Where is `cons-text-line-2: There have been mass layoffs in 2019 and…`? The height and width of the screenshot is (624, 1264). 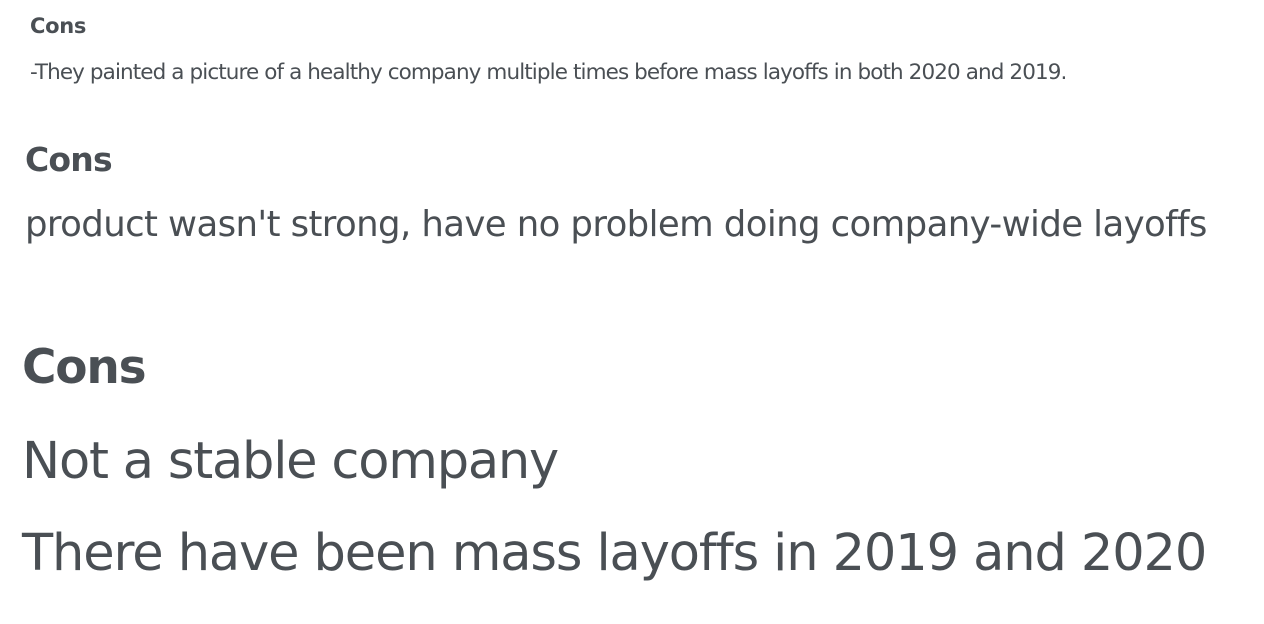
cons-text-line-2: There have been mass layoffs in 2019 and… is located at coordinates (614, 553).